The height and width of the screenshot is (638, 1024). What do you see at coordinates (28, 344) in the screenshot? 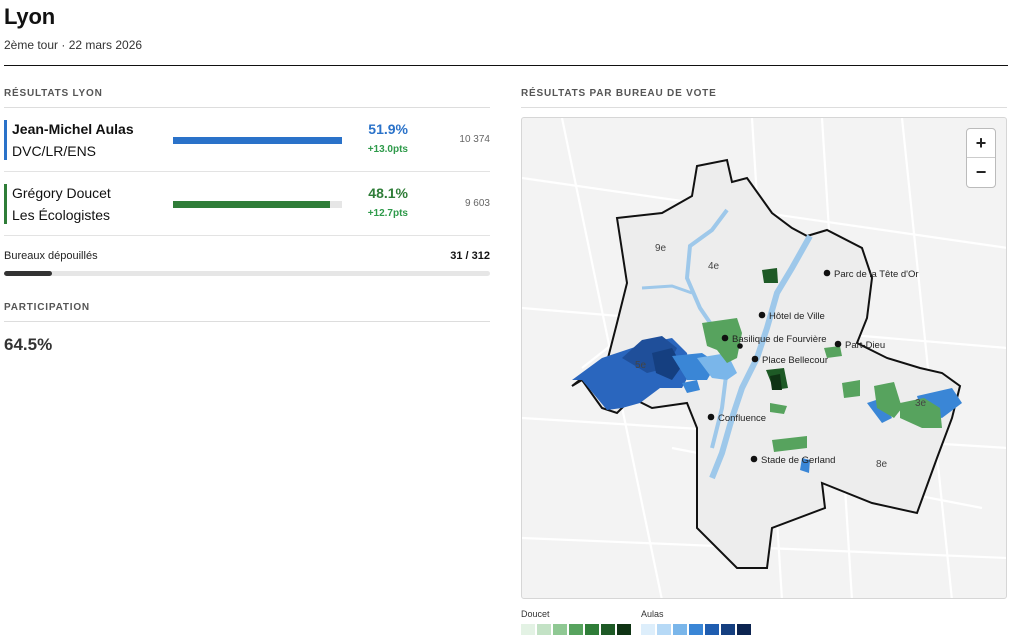
I see `participation-value: 64.5%` at bounding box center [28, 344].